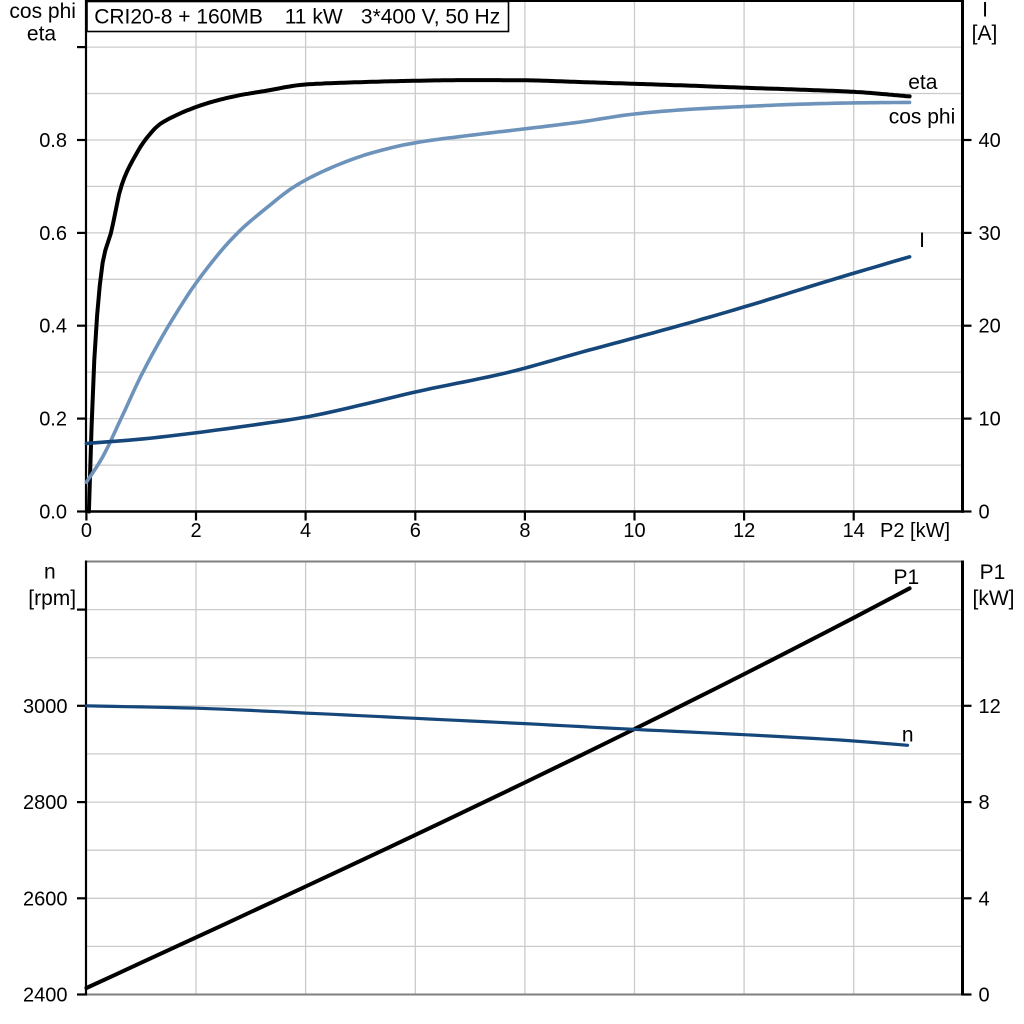  What do you see at coordinates (195, 531) in the screenshot?
I see `svg-text: 2` at bounding box center [195, 531].